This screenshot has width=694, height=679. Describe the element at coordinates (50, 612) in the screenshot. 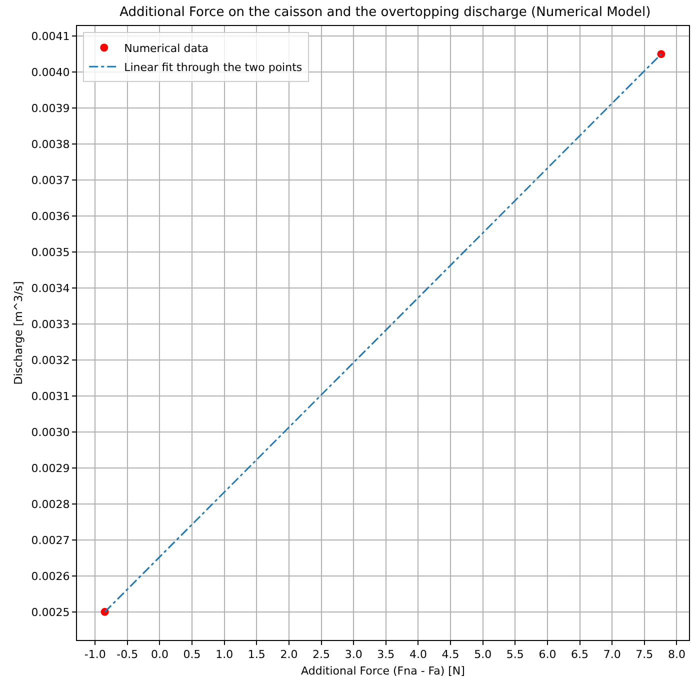

I see `y-tick-label: 0.0025` at that location.